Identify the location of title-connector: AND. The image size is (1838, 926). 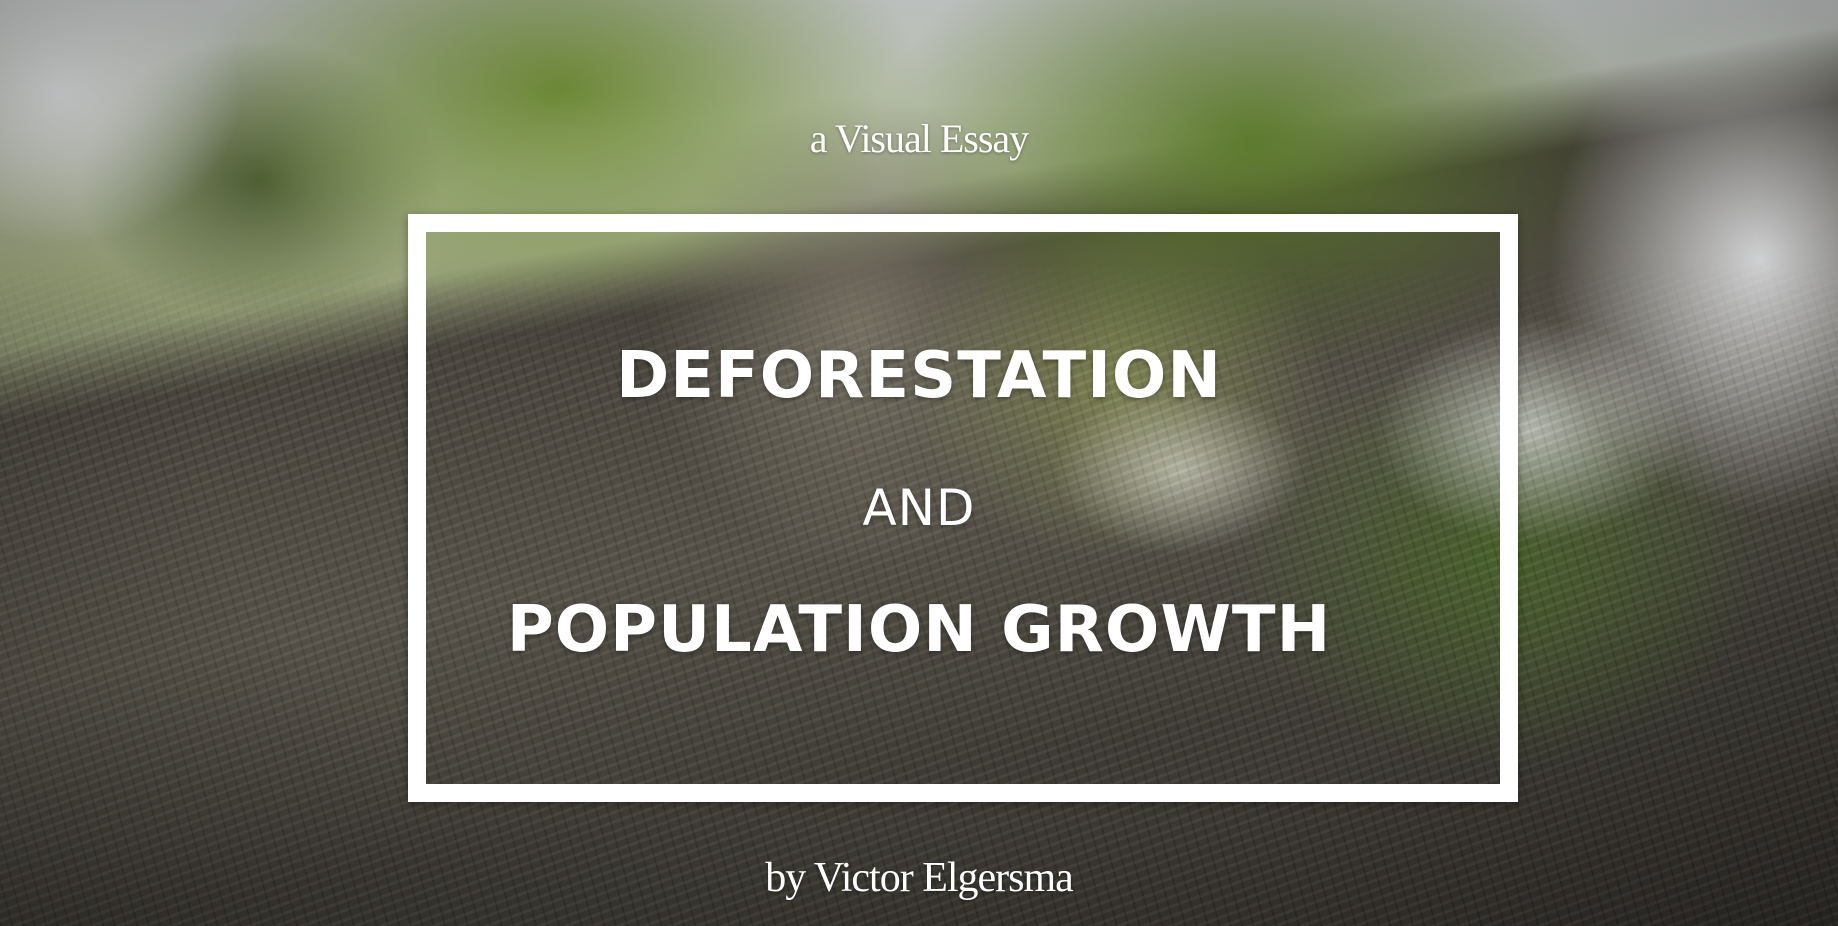
(919, 508).